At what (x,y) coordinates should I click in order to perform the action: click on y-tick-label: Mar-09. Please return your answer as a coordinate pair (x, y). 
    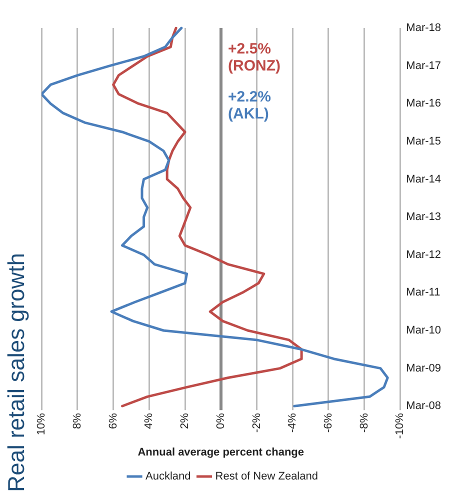
    Looking at the image, I should click on (423, 368).